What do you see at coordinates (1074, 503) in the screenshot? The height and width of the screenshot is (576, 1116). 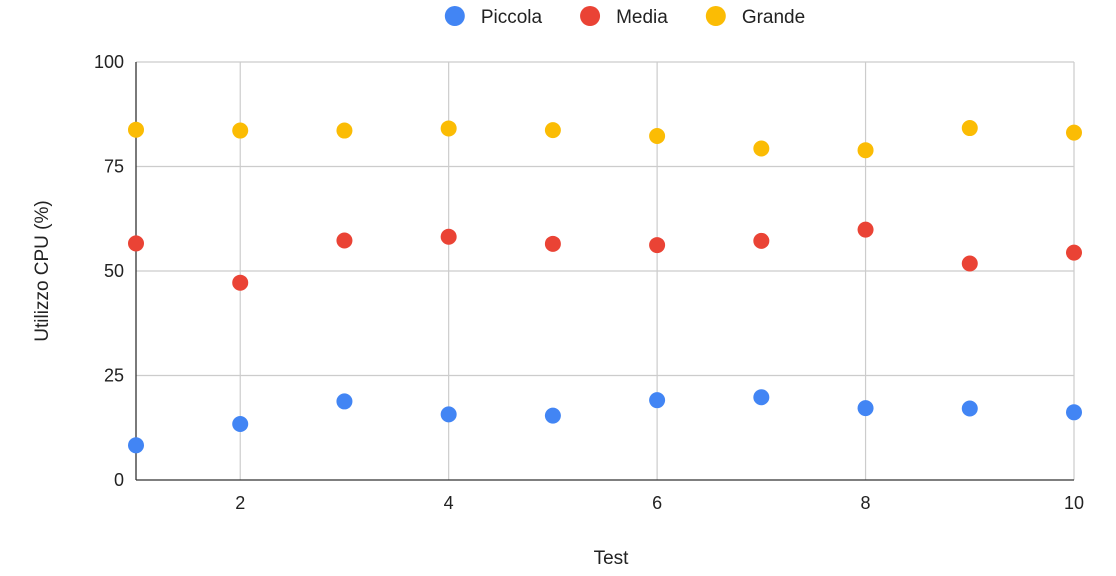 I see `x-tick-label: 10` at bounding box center [1074, 503].